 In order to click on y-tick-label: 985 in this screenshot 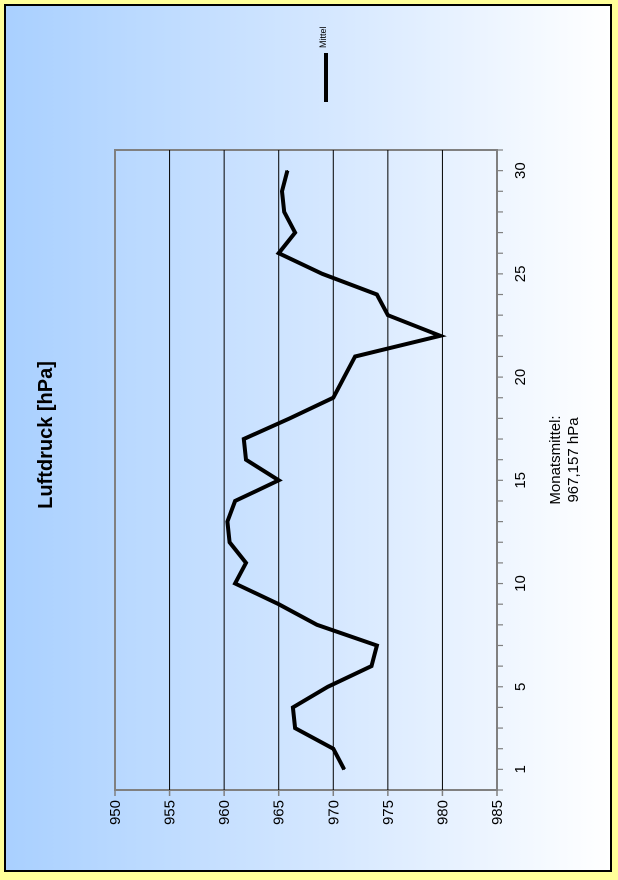, I will do `click(497, 812)`.